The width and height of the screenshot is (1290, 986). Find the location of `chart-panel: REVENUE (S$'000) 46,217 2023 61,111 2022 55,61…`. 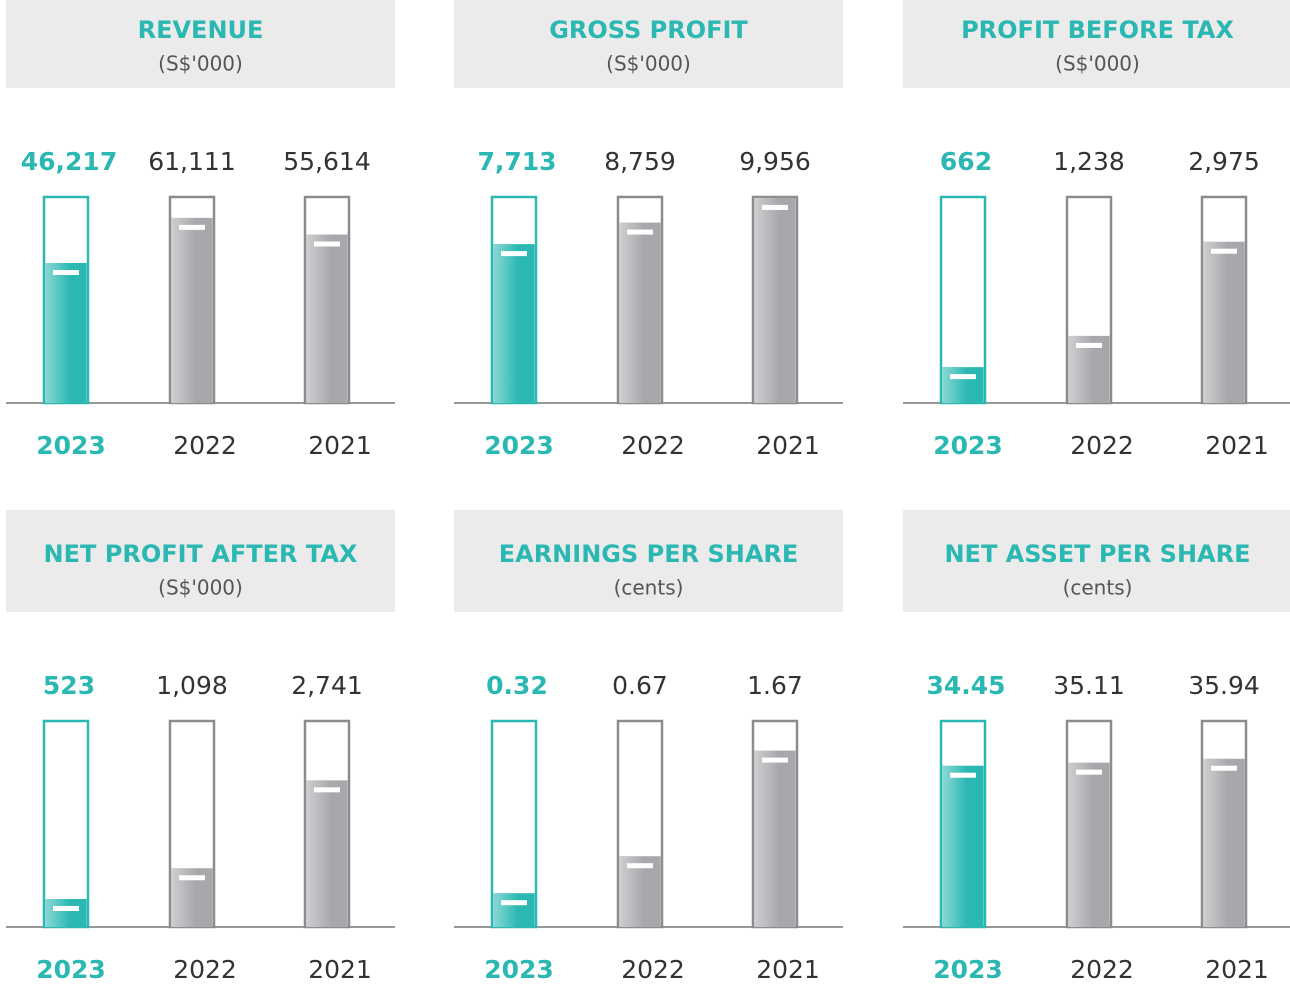

chart-panel: REVENUE (S$'000) 46,217 2023 61,111 2022 55,61… is located at coordinates (200, 230).